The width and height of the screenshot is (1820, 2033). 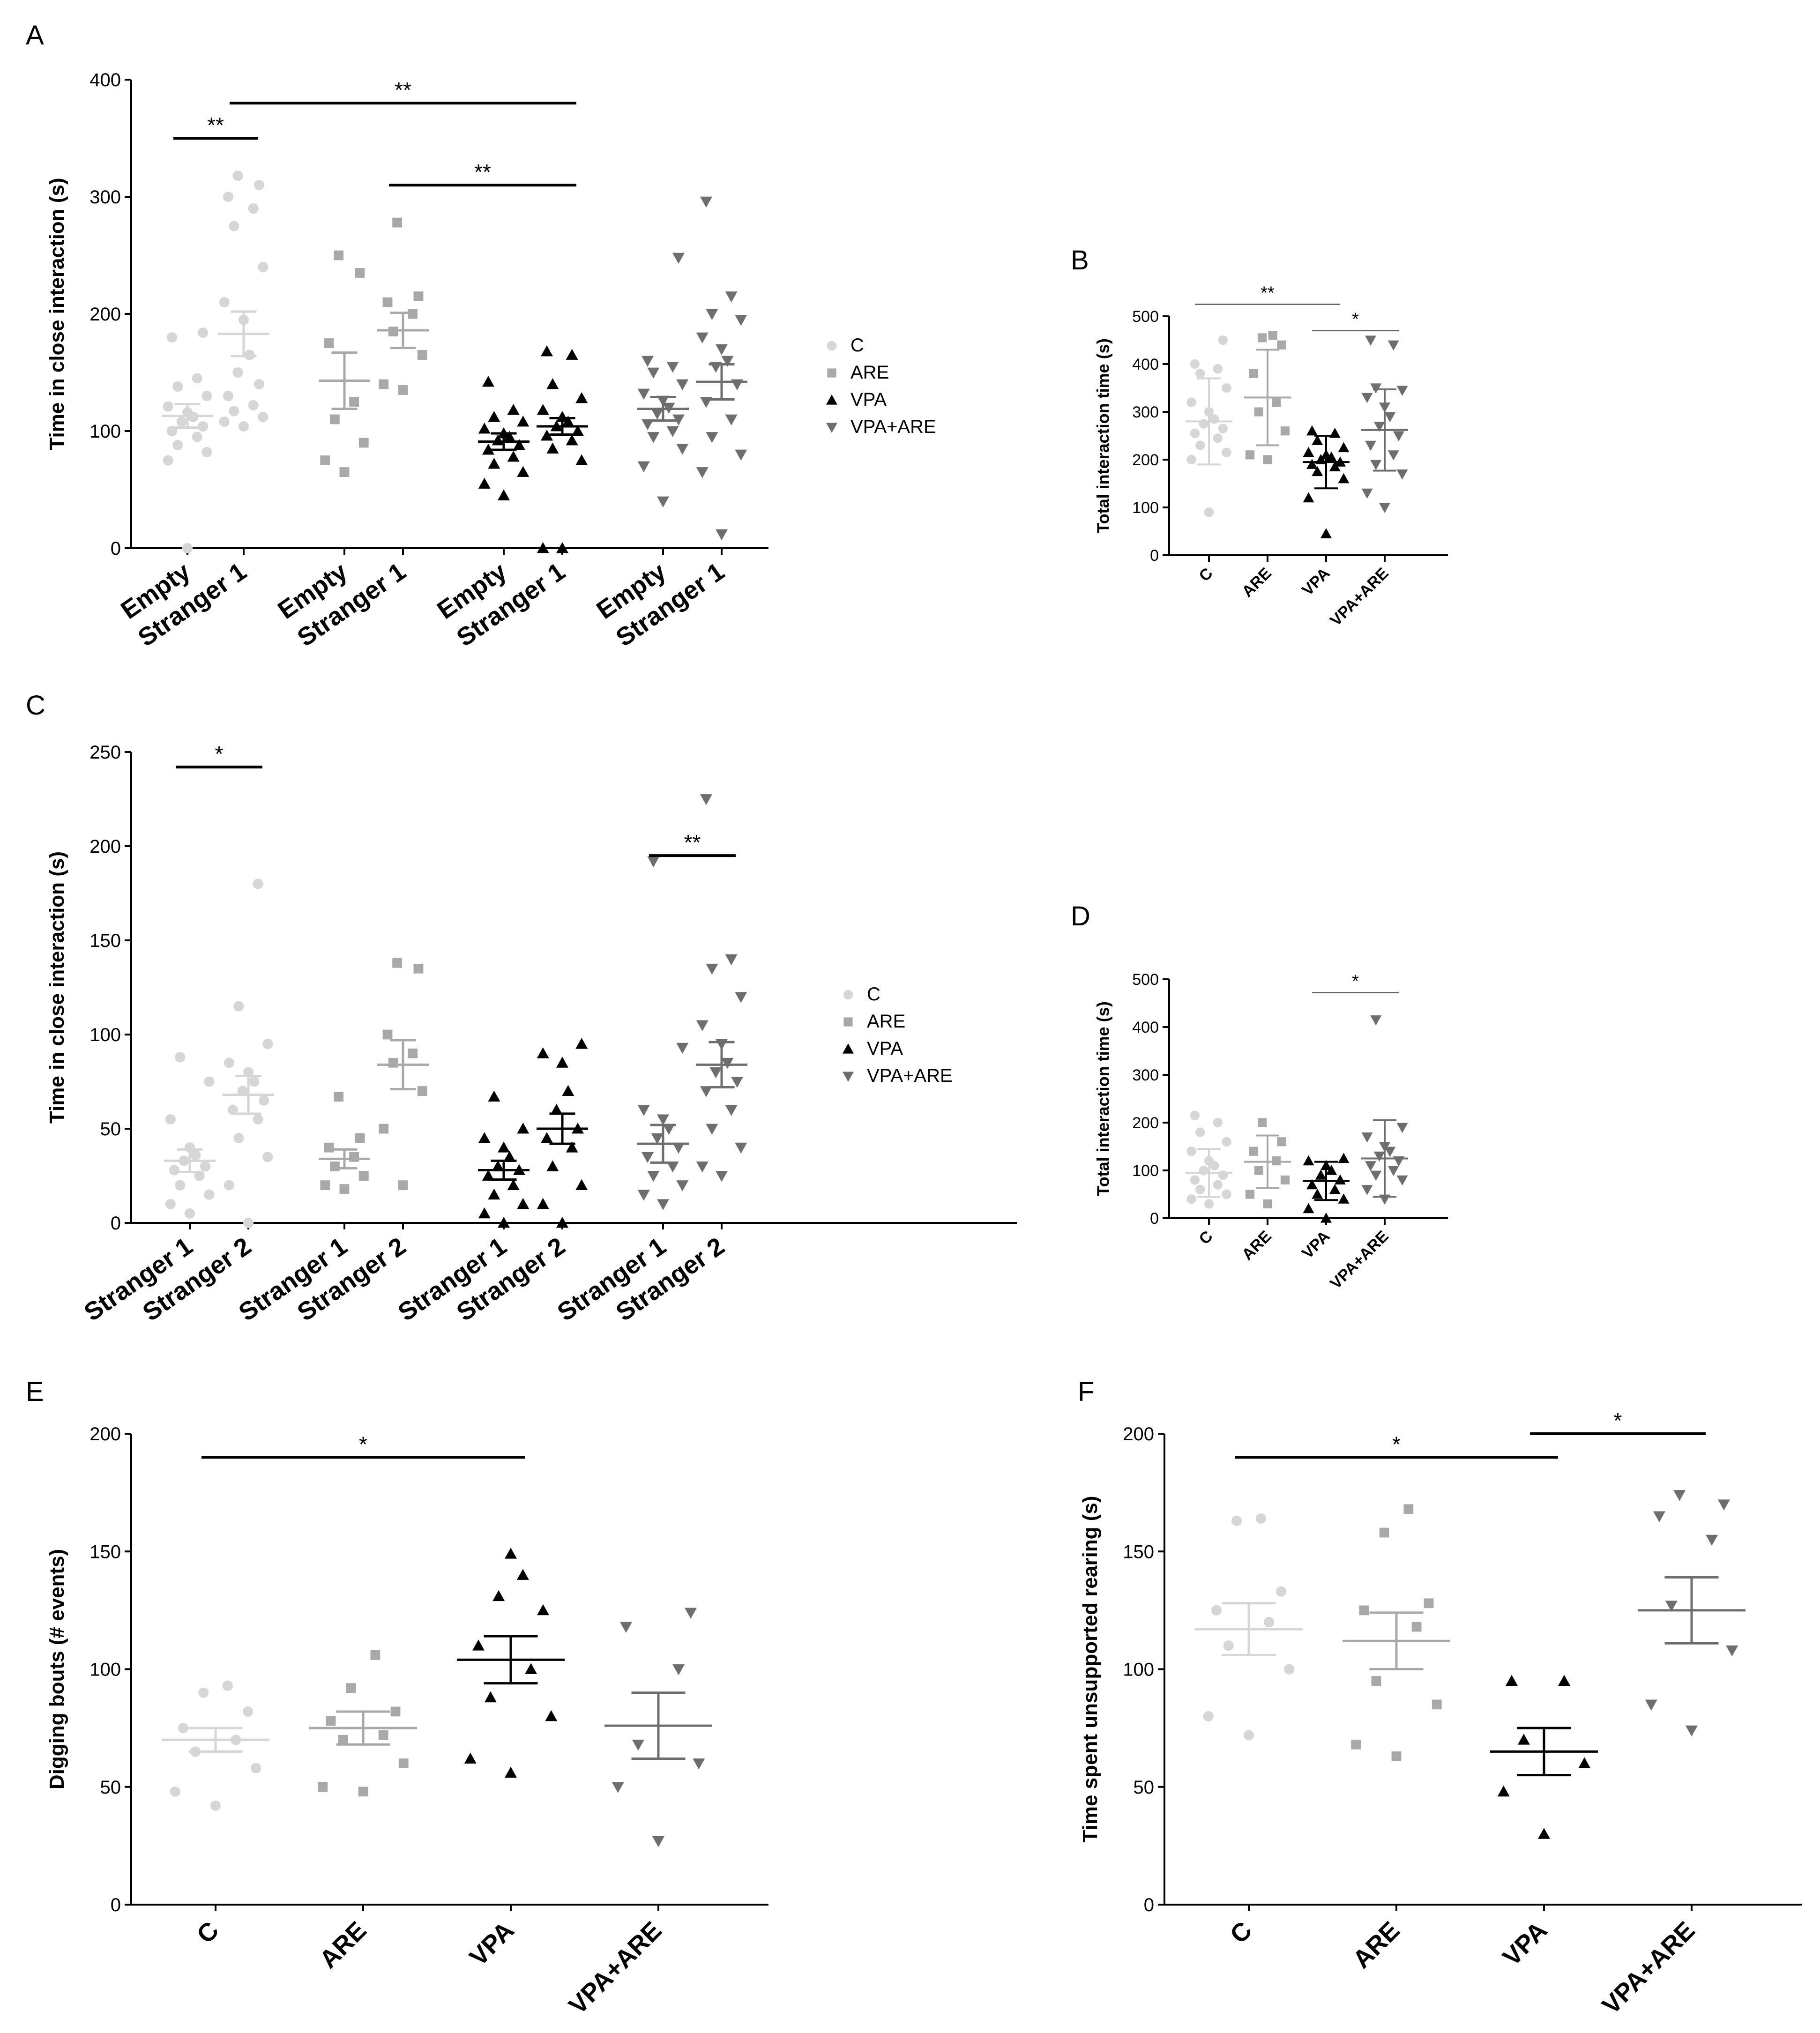 What do you see at coordinates (893, 427) in the screenshot?
I see `legend-label: VPA+ARE` at bounding box center [893, 427].